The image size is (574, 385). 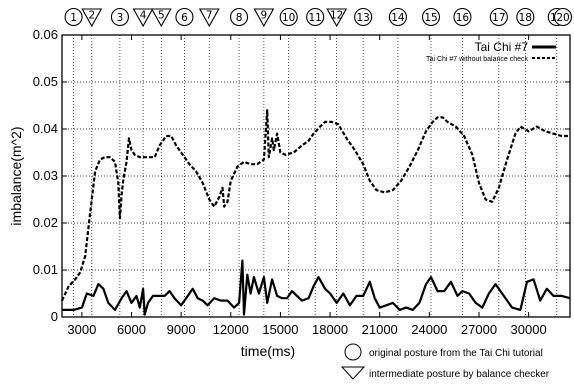 I want to click on posture-marker-label: 13, so click(x=362, y=18).